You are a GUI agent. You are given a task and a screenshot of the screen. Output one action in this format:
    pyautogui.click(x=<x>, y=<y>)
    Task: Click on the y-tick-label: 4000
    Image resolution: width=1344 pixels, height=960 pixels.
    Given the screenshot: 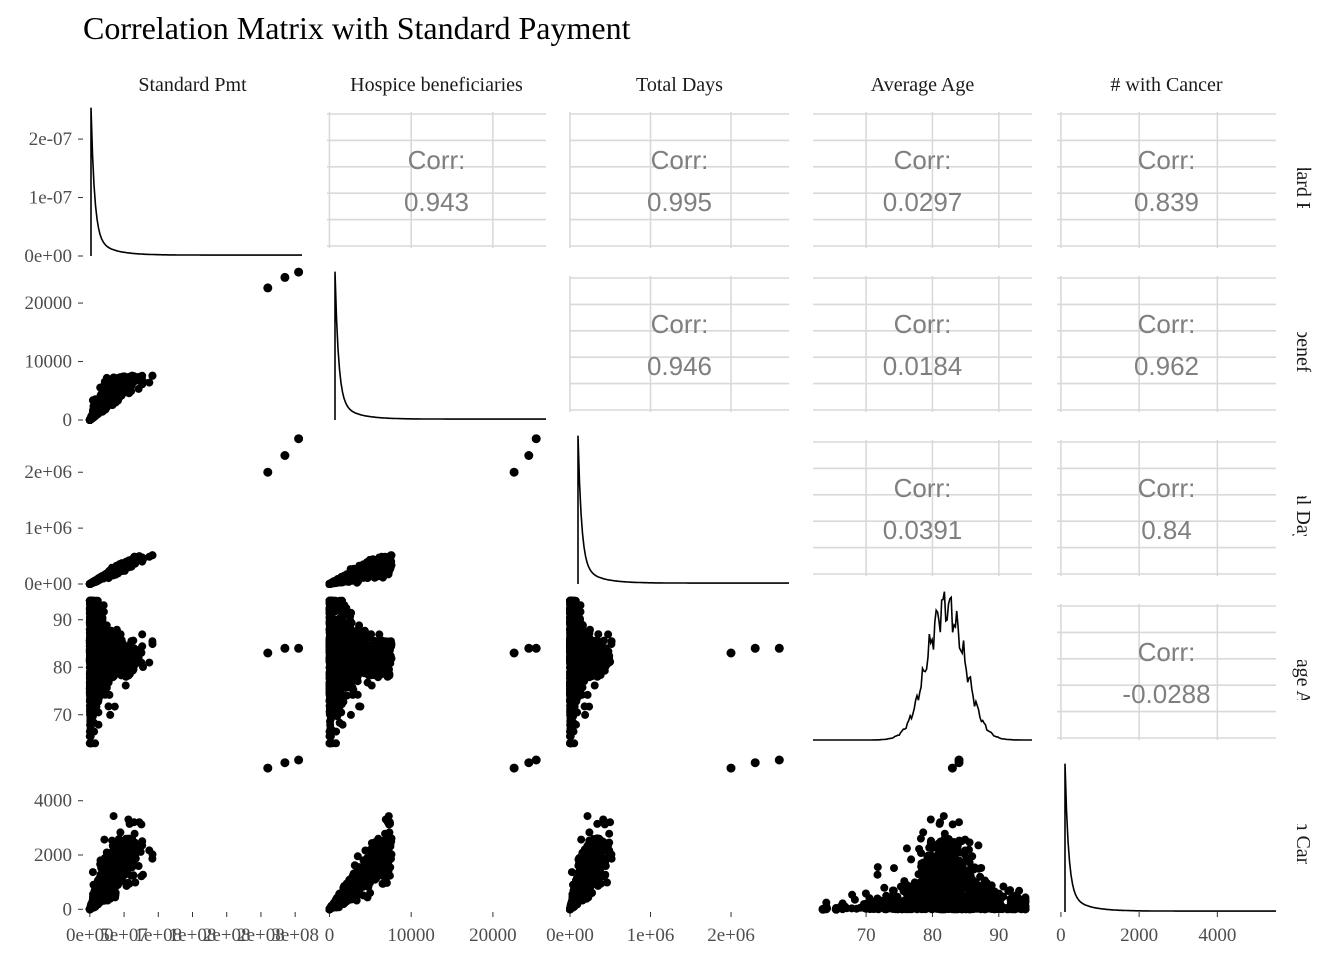 What is the action you would take?
    pyautogui.click(x=53, y=801)
    